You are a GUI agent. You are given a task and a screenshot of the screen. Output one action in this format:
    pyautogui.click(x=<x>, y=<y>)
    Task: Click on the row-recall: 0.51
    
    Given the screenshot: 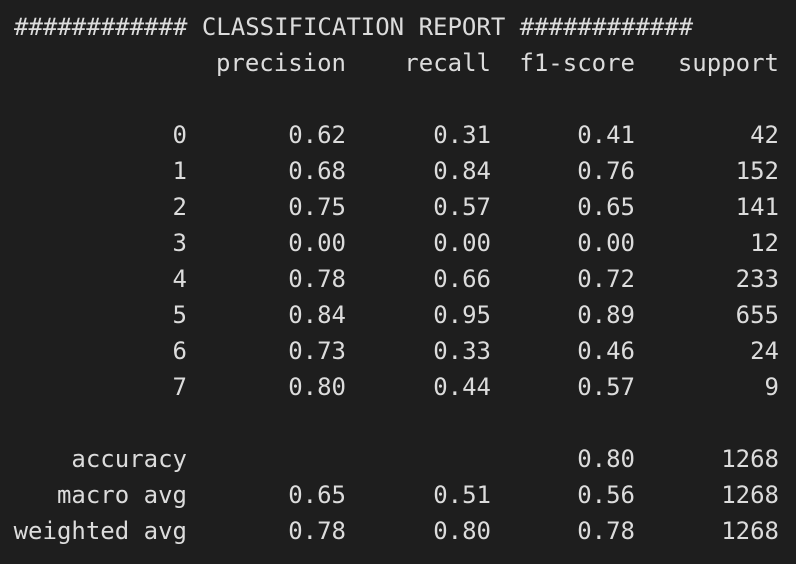 What is the action you would take?
    pyautogui.click(x=462, y=495)
    